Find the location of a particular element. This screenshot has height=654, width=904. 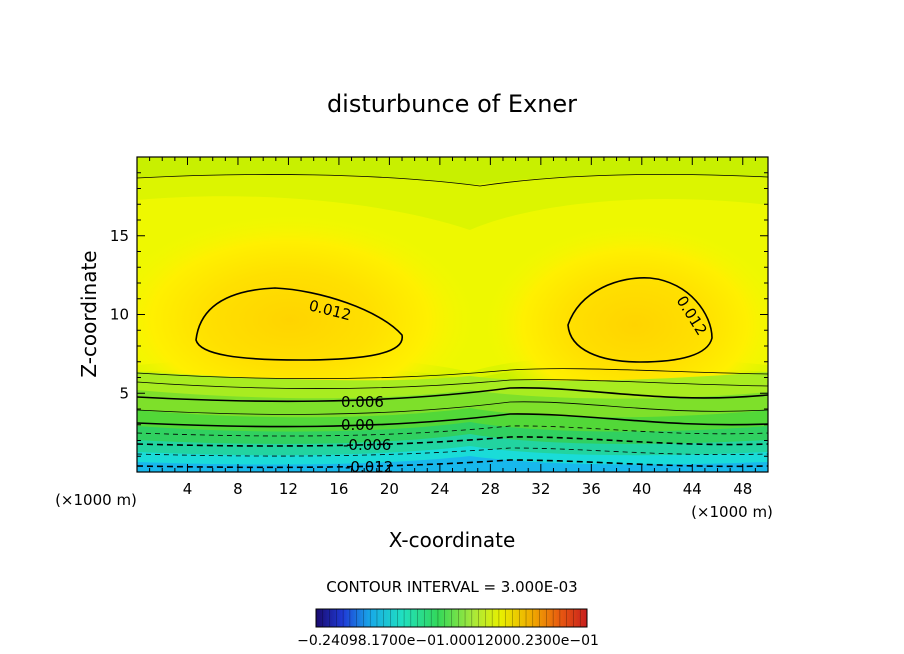

x-tick-label: 4 is located at coordinates (188, 489).